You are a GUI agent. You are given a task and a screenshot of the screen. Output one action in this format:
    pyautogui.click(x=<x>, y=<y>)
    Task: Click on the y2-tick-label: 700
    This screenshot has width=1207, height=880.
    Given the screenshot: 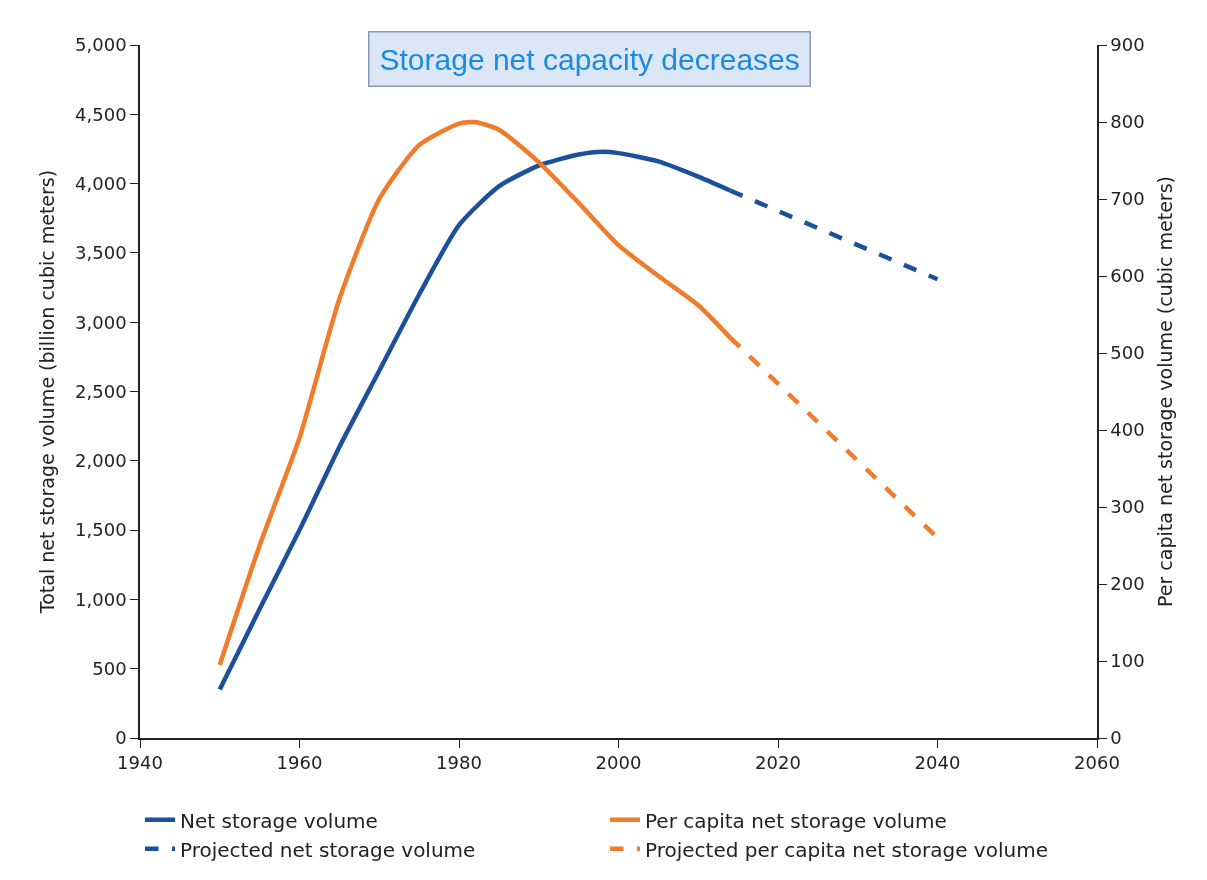 What is the action you would take?
    pyautogui.click(x=1127, y=199)
    